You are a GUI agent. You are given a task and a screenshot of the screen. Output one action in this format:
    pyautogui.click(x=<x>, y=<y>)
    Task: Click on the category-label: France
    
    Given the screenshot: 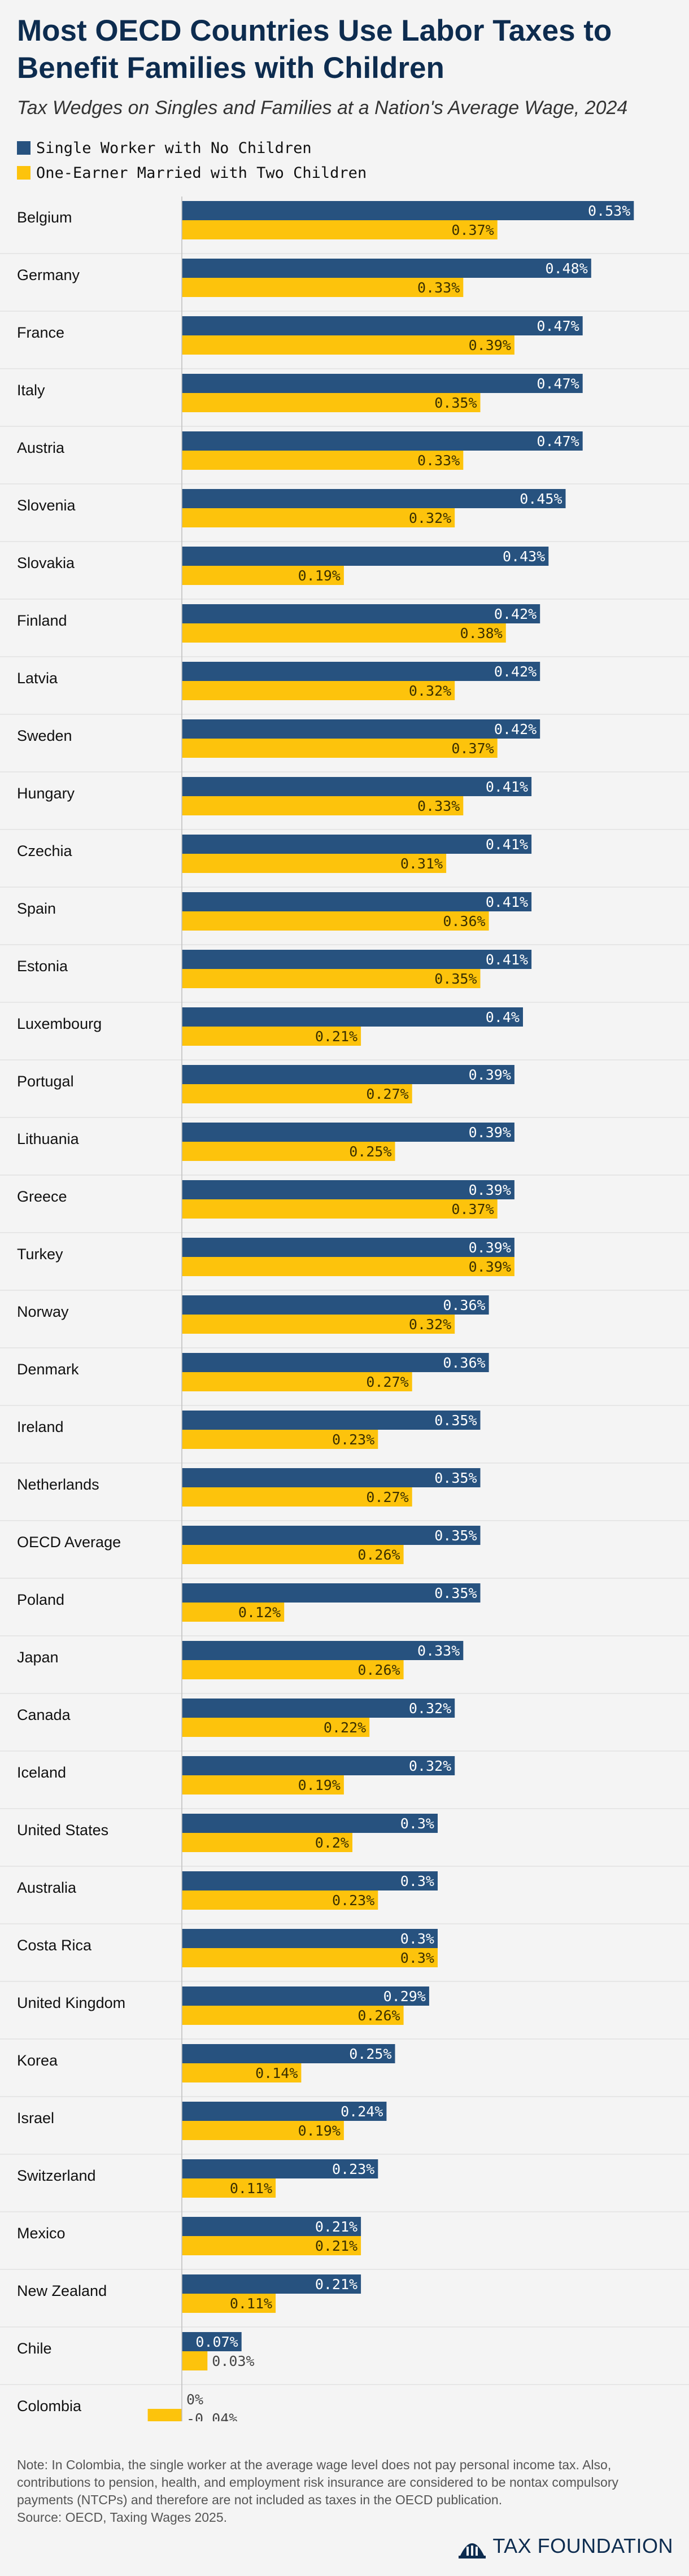 What is the action you would take?
    pyautogui.click(x=40, y=333)
    